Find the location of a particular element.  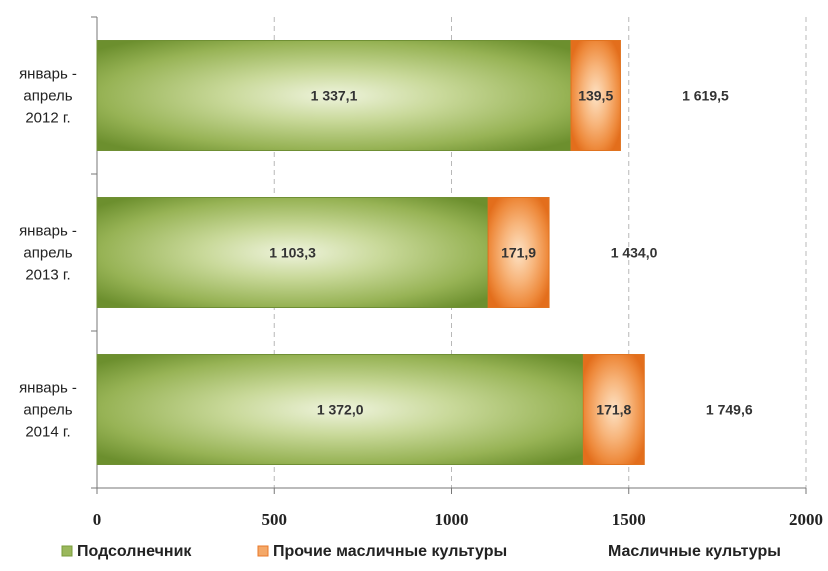

legend-label: Подсолнечник is located at coordinates (134, 551).